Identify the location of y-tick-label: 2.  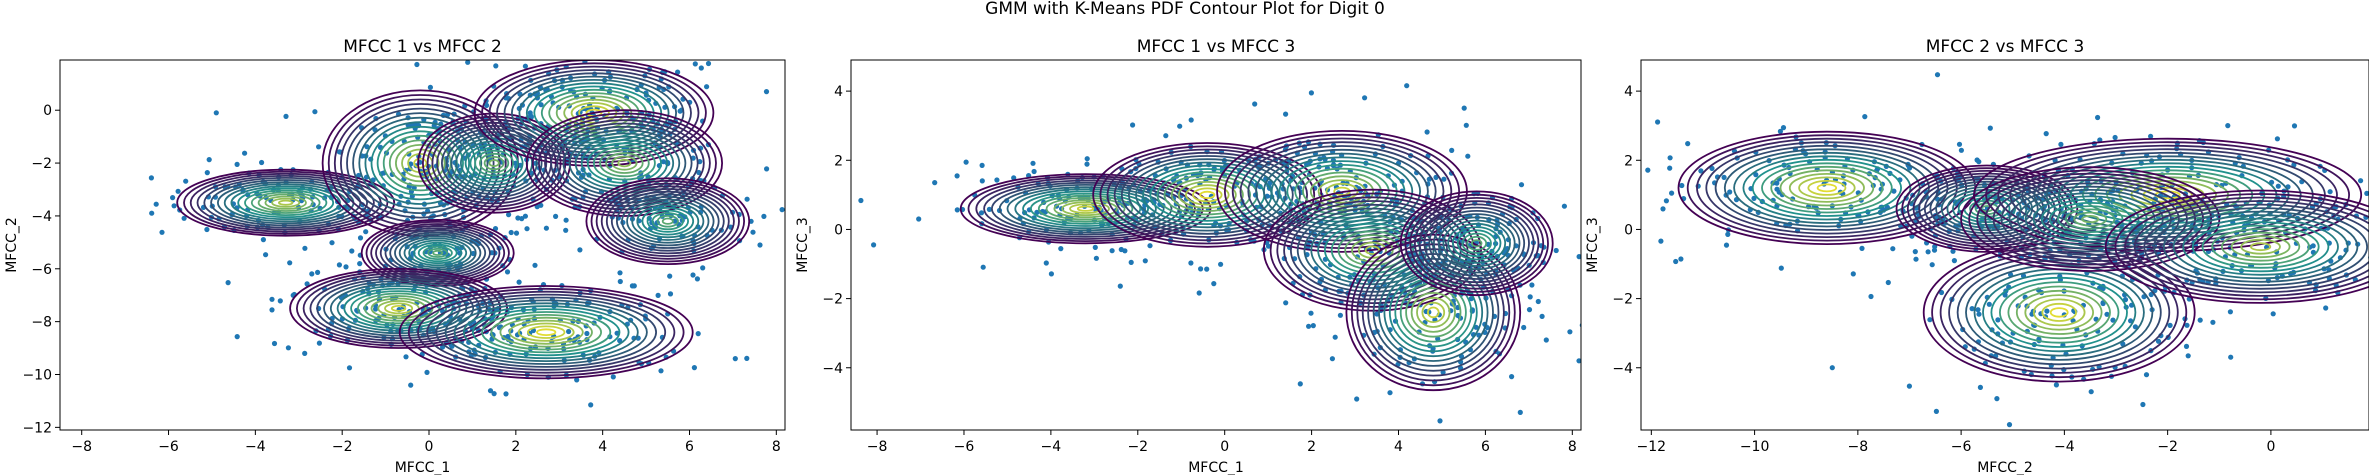
(1628, 161).